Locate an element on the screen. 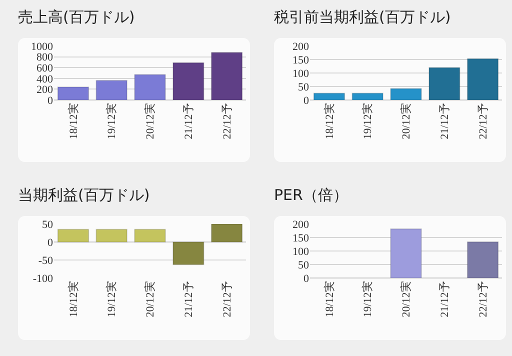 This screenshot has height=356, width=512. chart-title: PER（倍） is located at coordinates (311, 195).